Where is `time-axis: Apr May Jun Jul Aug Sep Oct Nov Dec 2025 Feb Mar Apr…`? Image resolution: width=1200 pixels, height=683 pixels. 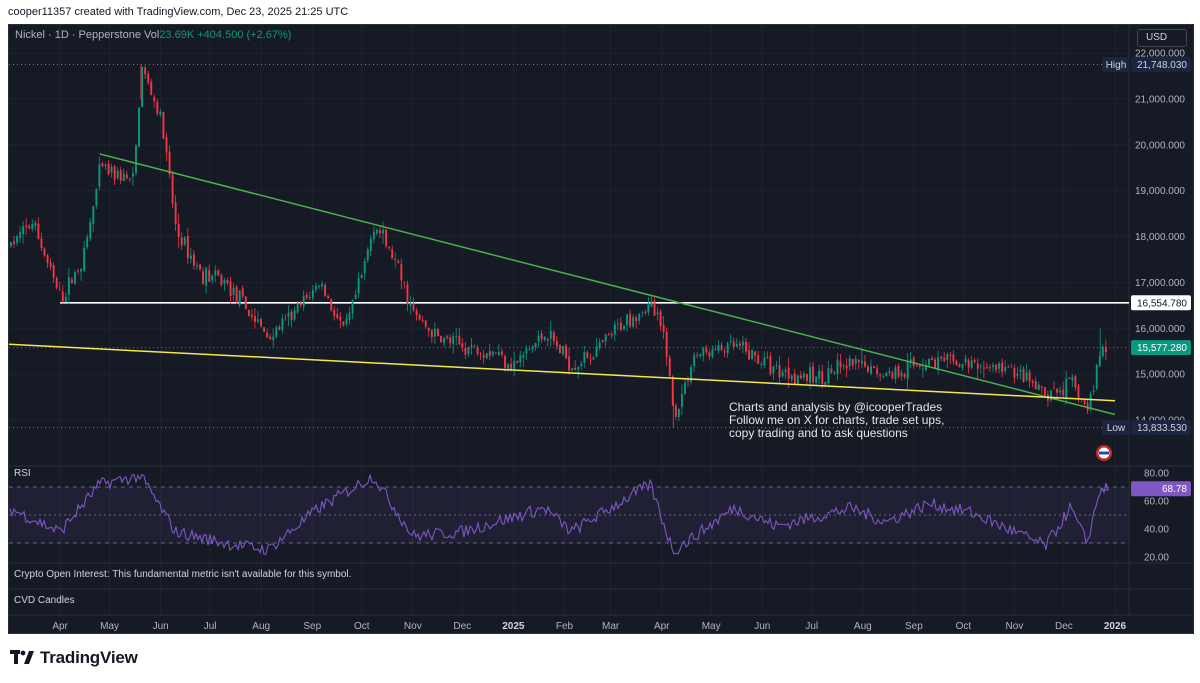 time-axis: Apr May Jun Jul Aug Sep Oct Nov Dec 2025 Feb Mar Apr… is located at coordinates (589, 626).